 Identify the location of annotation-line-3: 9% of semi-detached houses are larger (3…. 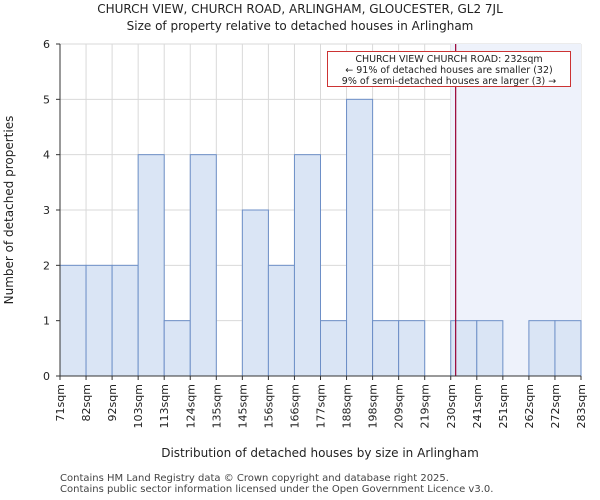
(449, 81).